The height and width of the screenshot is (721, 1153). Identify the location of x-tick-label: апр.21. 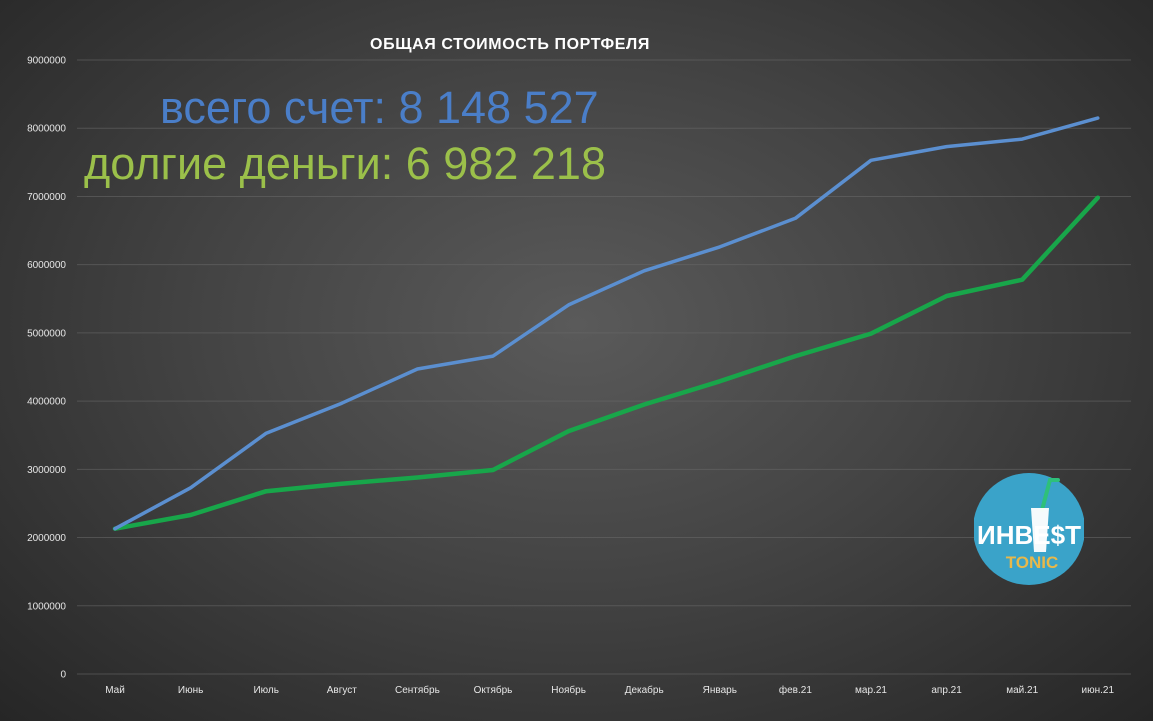
(946, 690).